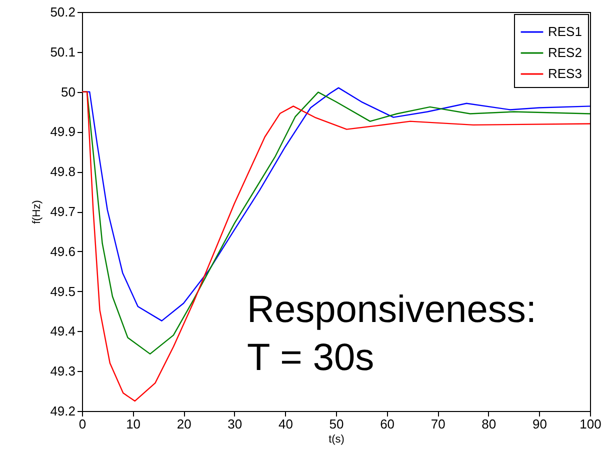  I want to click on y-tick-label: 49.4, so click(63, 331).